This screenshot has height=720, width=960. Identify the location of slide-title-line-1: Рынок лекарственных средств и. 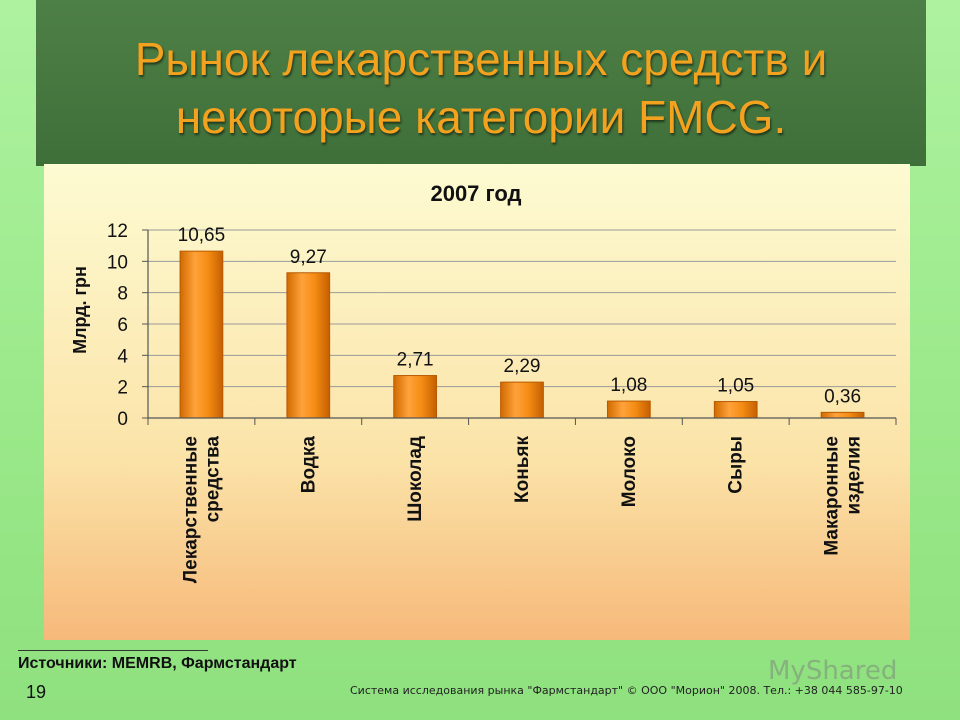
(481, 59).